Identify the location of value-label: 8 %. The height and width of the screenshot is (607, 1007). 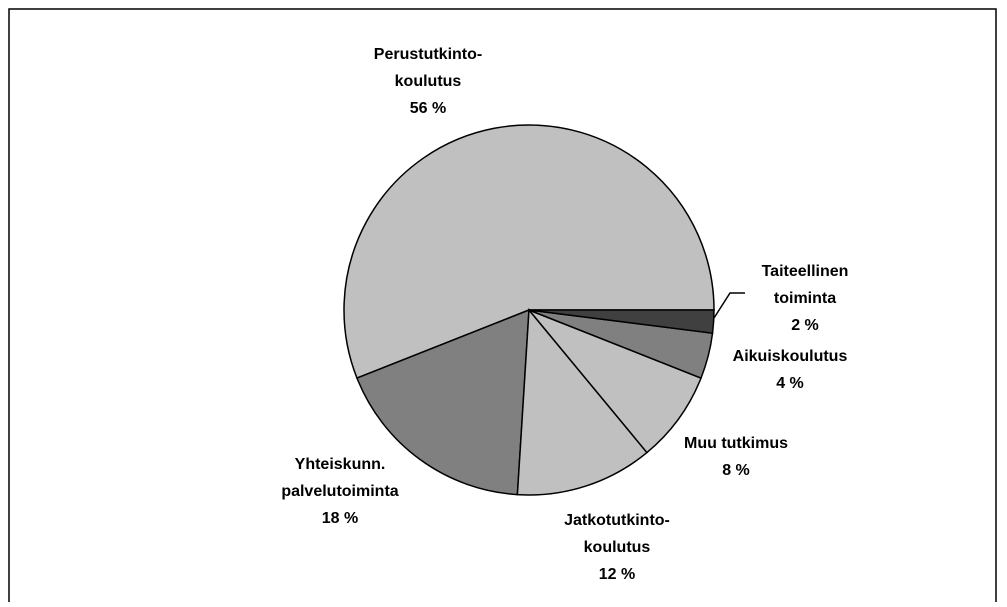
(736, 470).